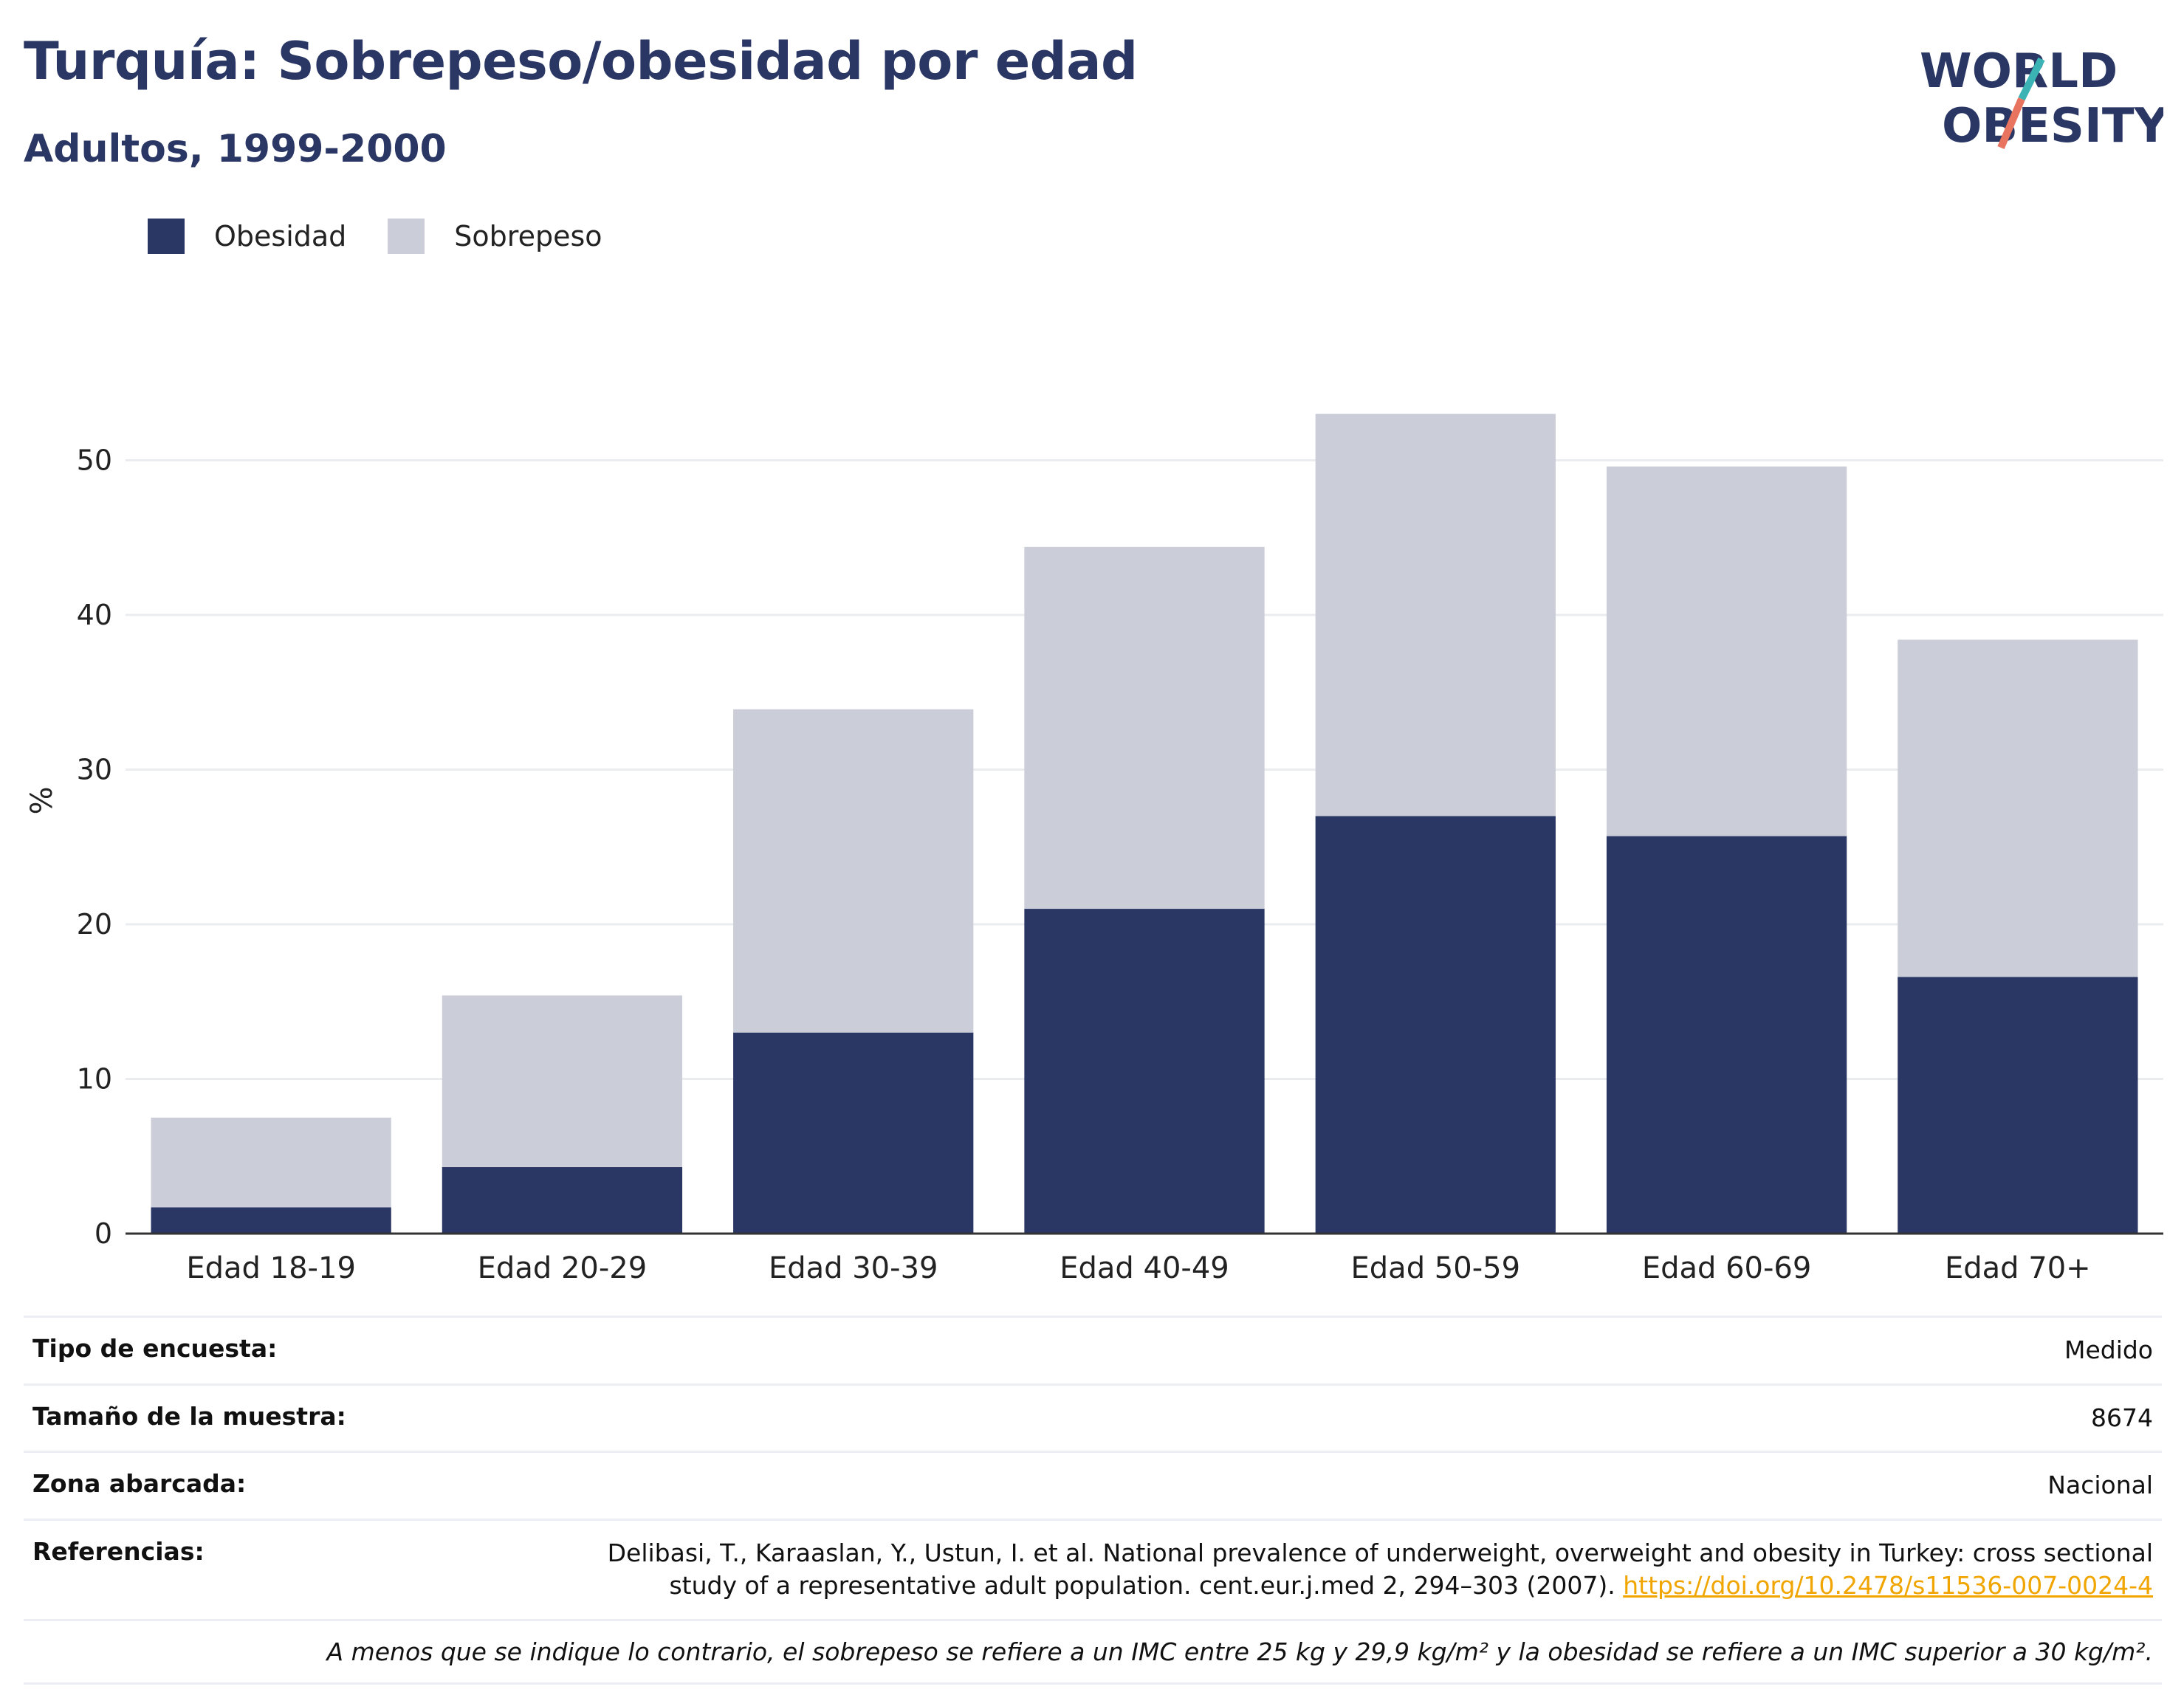 The width and height of the screenshot is (2184, 1695). Describe the element at coordinates (2011, 123) in the screenshot. I see `logo-slash-bottom` at that location.